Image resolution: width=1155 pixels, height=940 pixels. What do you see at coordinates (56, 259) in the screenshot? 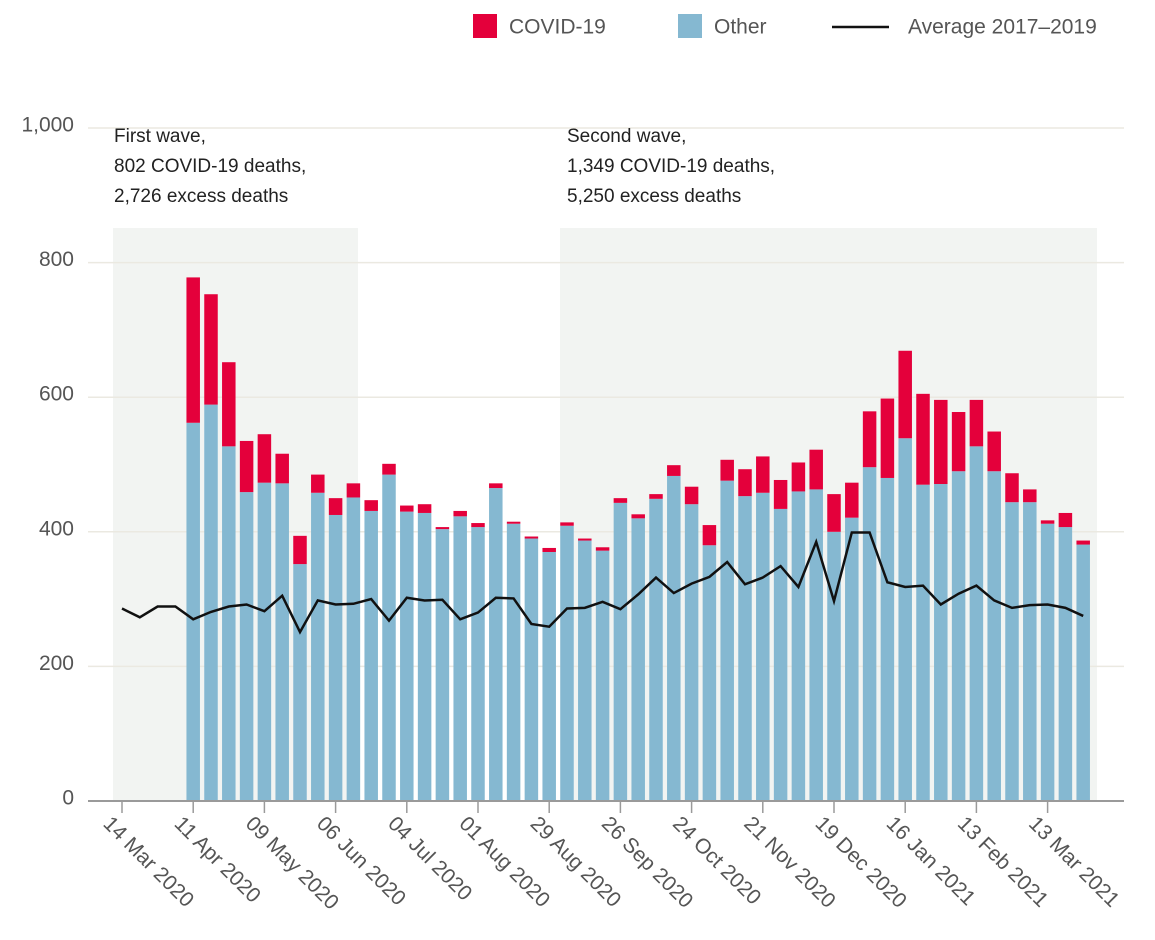
I see `y-tick-label: 800` at bounding box center [56, 259].